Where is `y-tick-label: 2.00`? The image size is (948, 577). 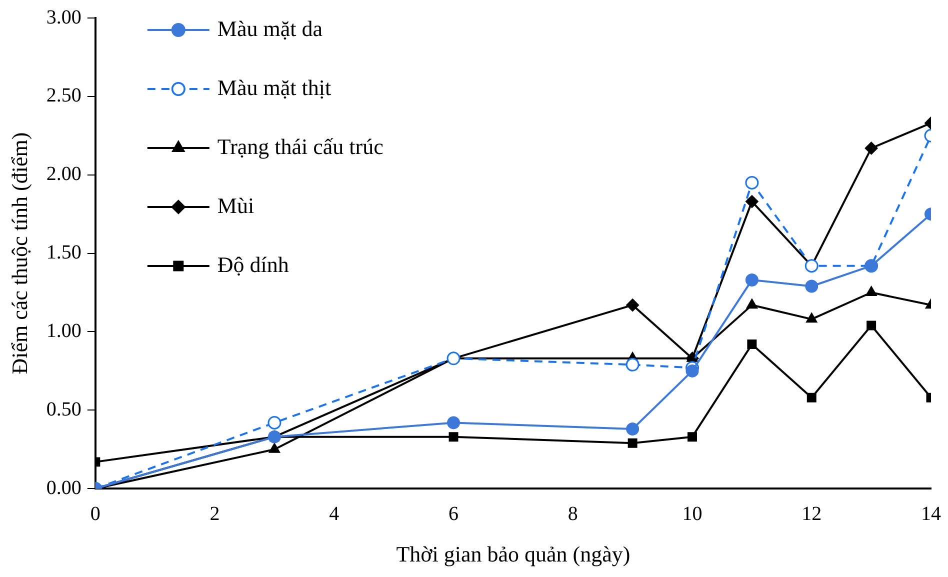 y-tick-label: 2.00 is located at coordinates (64, 174).